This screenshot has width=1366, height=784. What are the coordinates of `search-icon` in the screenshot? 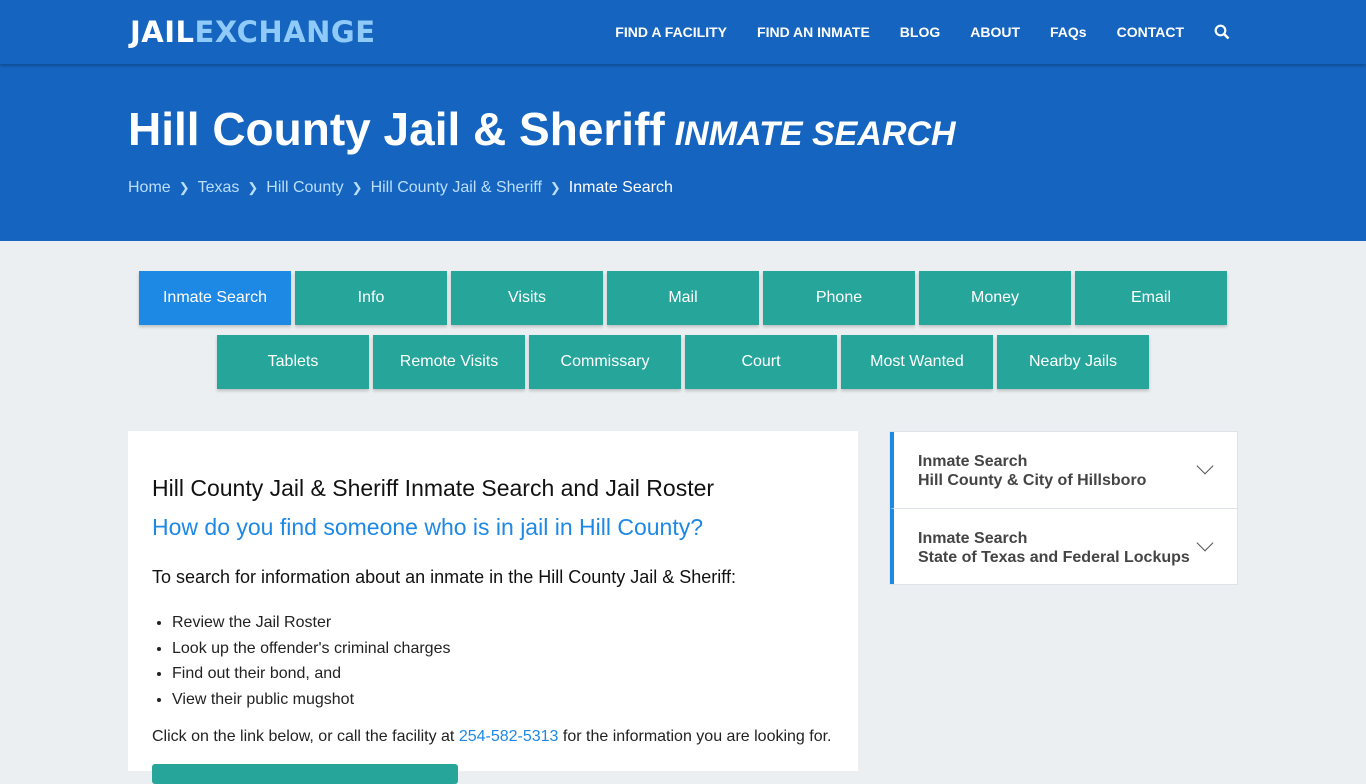 It's located at (1222, 32).